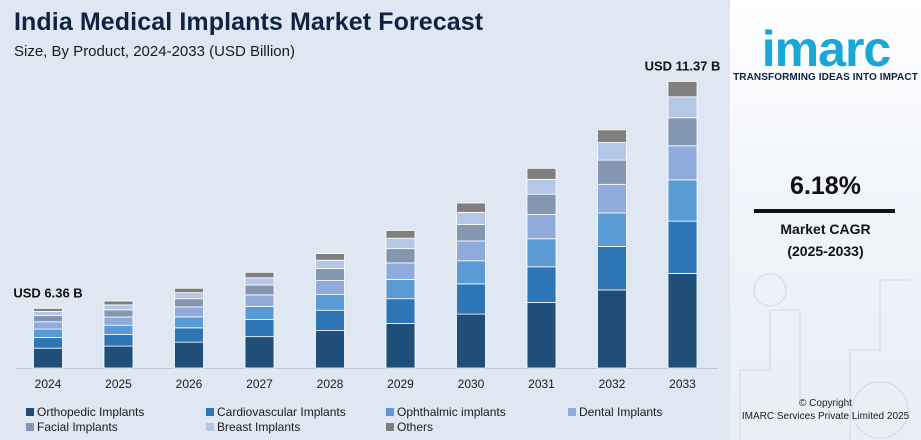 The width and height of the screenshot is (921, 440). Describe the element at coordinates (330, 384) in the screenshot. I see `x-tick-label: 2028` at that location.